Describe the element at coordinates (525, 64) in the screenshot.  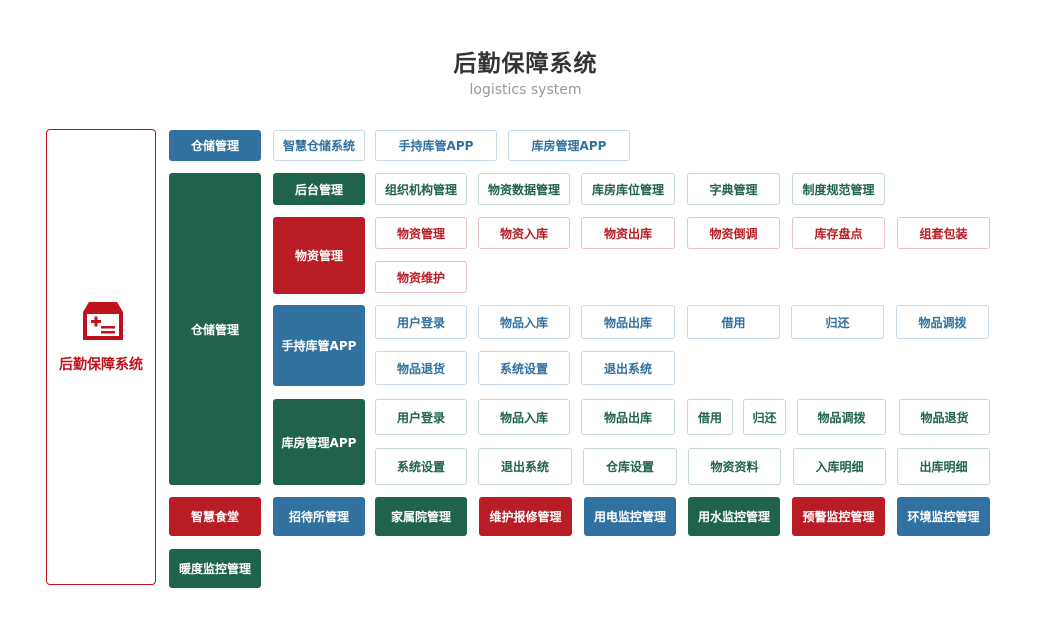
I see `page-title: 后勤保障系统` at that location.